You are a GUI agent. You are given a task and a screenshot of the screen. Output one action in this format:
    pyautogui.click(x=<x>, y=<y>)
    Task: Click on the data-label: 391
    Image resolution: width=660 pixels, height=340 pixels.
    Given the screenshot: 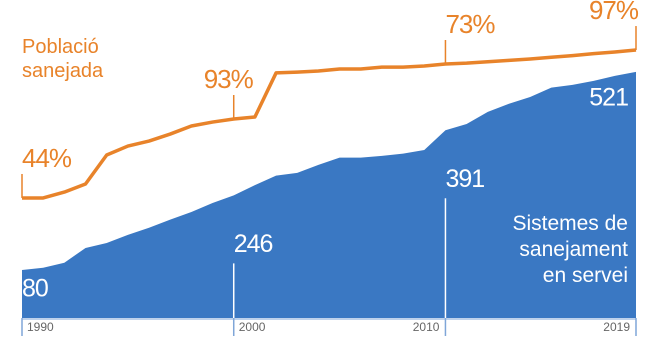 What is the action you would take?
    pyautogui.click(x=464, y=179)
    